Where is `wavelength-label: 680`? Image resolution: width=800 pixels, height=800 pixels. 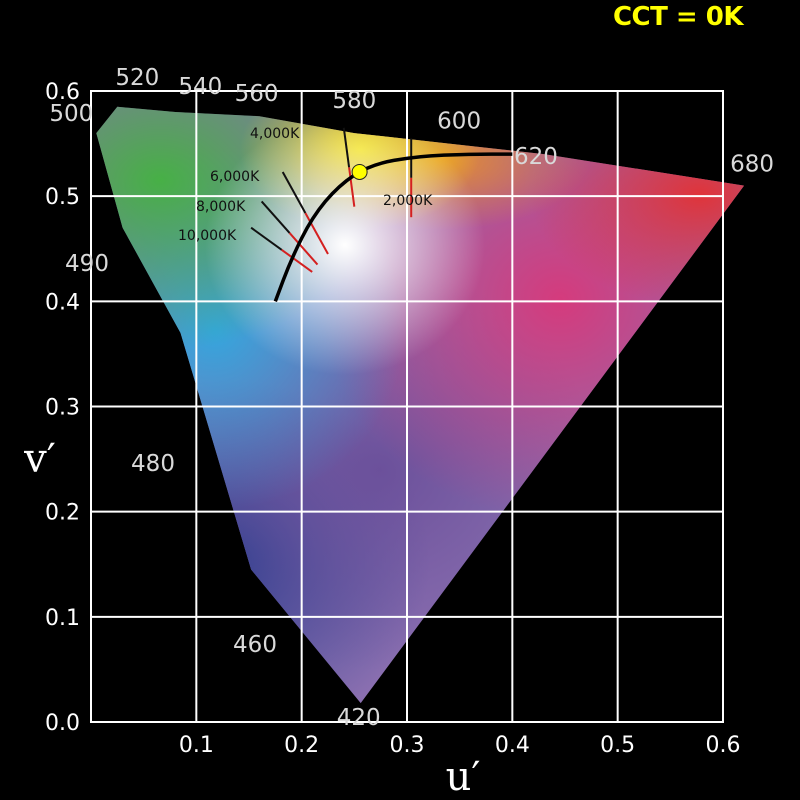 wavelength-label: 680 is located at coordinates (752, 165).